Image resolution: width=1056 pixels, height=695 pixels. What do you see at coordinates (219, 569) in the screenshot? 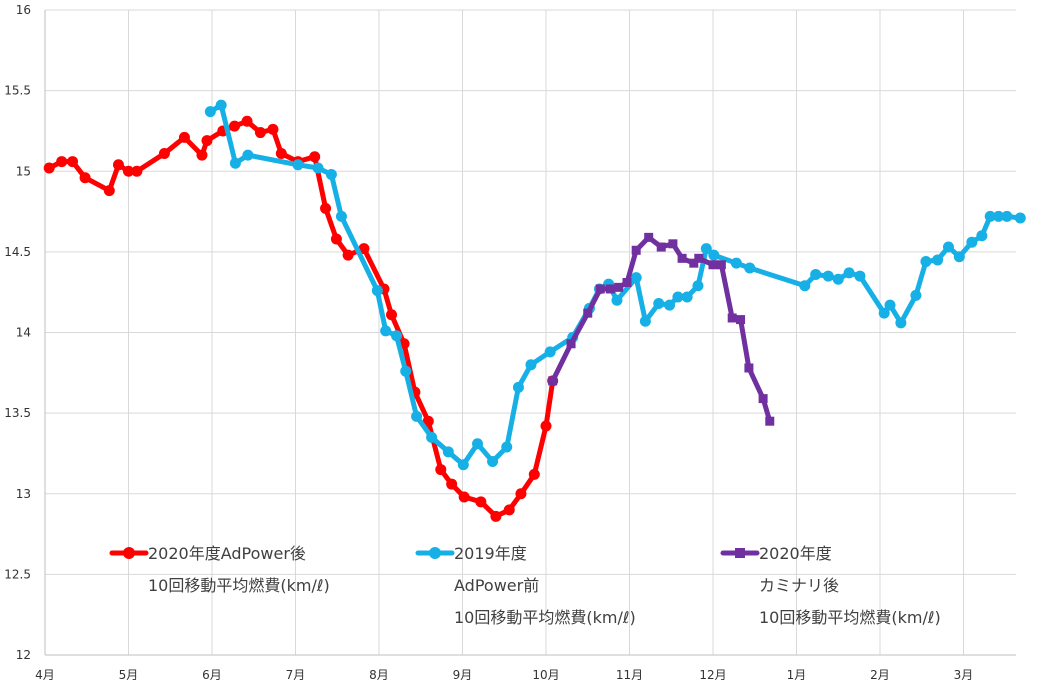
I see `legend-item: 2020年度AdPower後 10回移動平均燃費(km/ℓ)` at bounding box center [219, 569].